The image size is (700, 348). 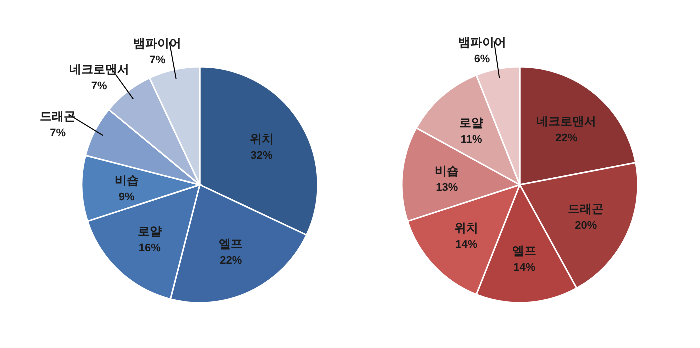 What do you see at coordinates (447, 188) in the screenshot?
I see `data-label: 13%` at bounding box center [447, 188].